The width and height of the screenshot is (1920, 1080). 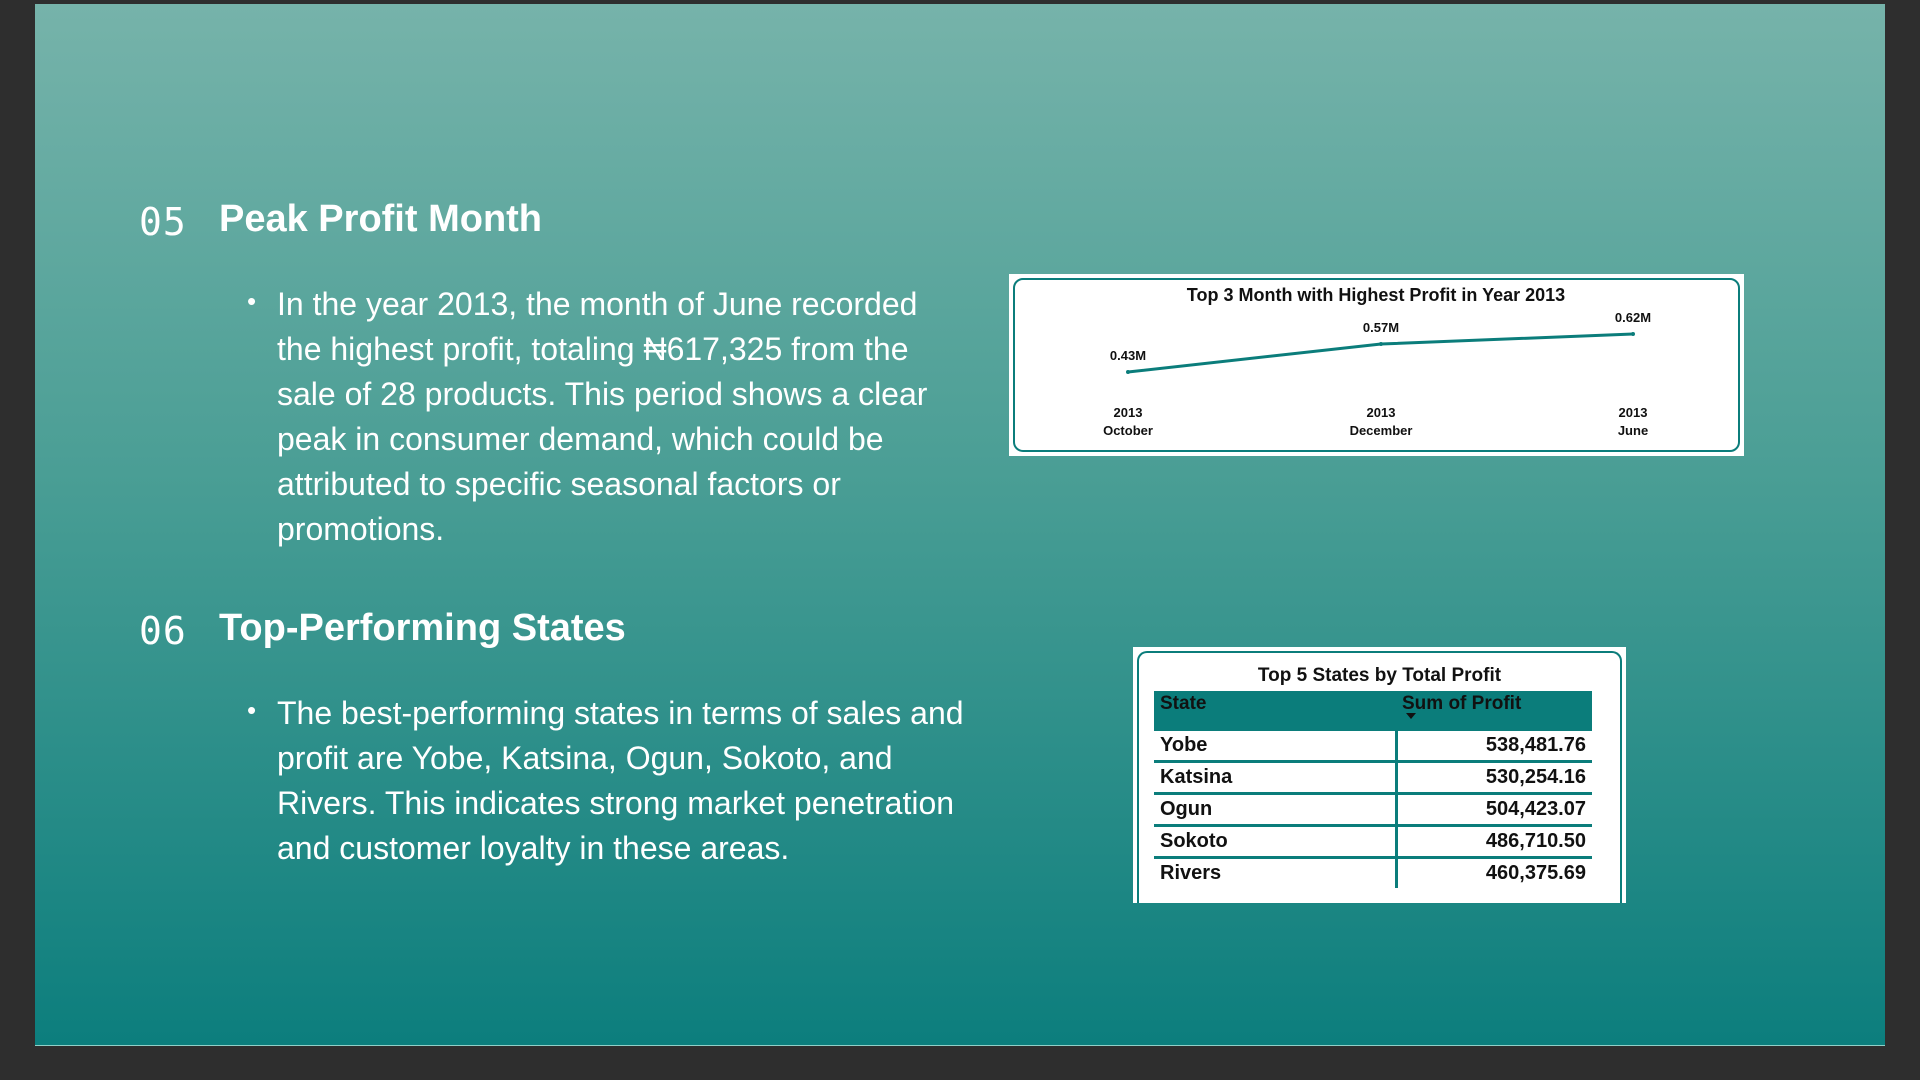 I want to click on table-row: Katsina 530,254.16, so click(x=1373, y=778).